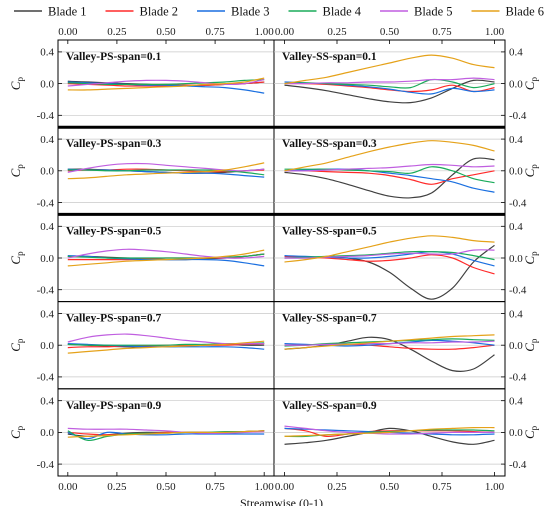 The height and width of the screenshot is (506, 550). I want to click on panel-label: Valley-PS-span=0.1, so click(114, 57).